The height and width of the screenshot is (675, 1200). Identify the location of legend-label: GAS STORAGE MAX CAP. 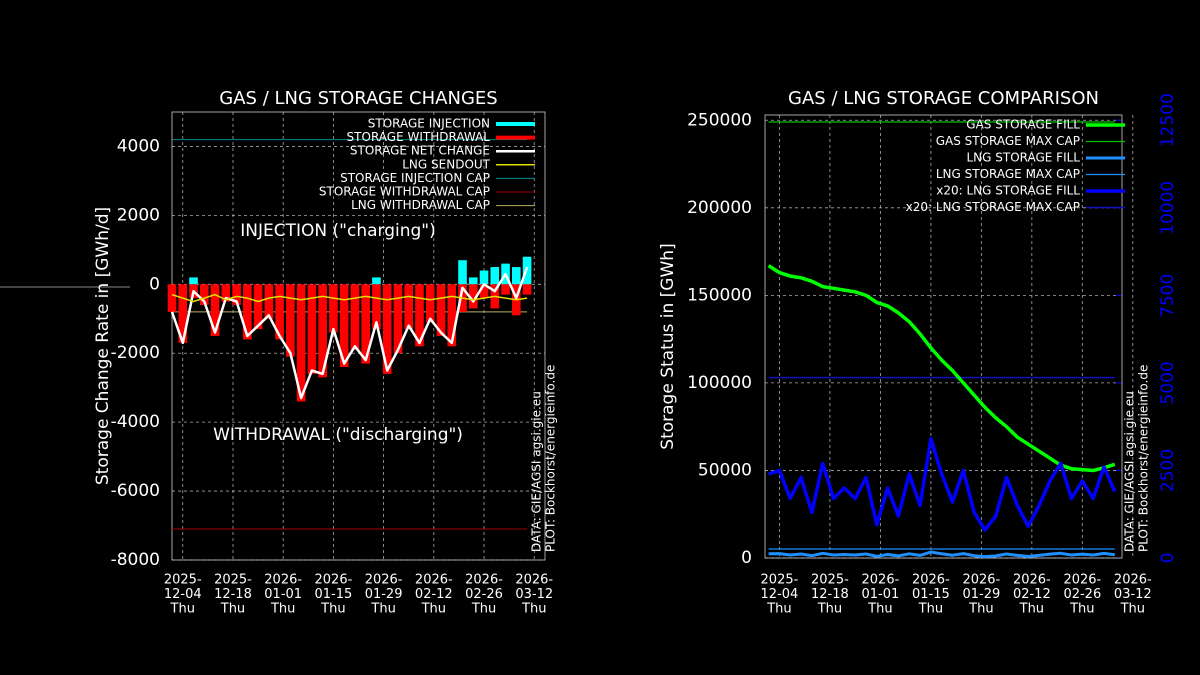
(1008, 141).